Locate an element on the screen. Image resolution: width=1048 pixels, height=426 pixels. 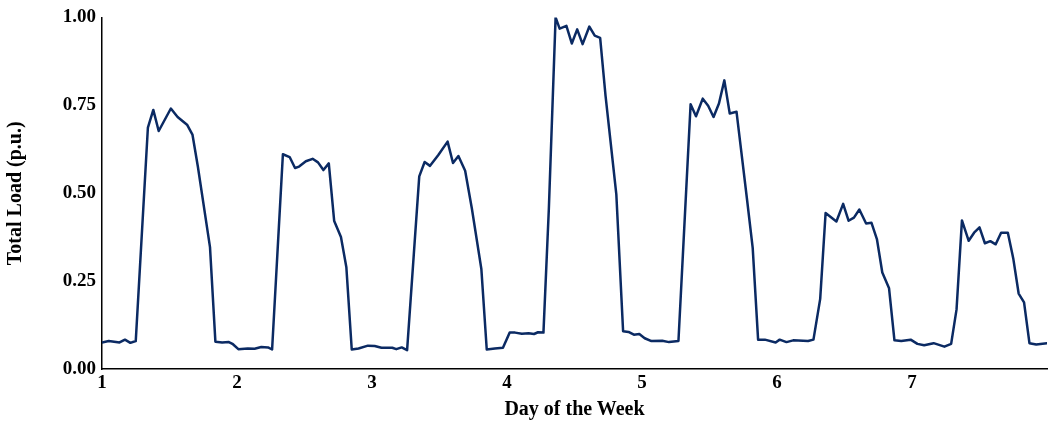
y-tick-label: 0.25 is located at coordinates (79, 280).